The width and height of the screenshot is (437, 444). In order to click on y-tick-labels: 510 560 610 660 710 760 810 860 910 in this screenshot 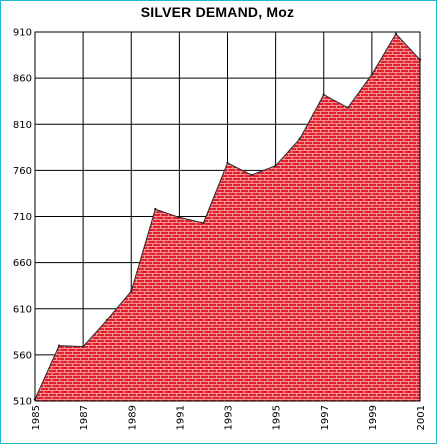, I will do `click(22, 218)`.